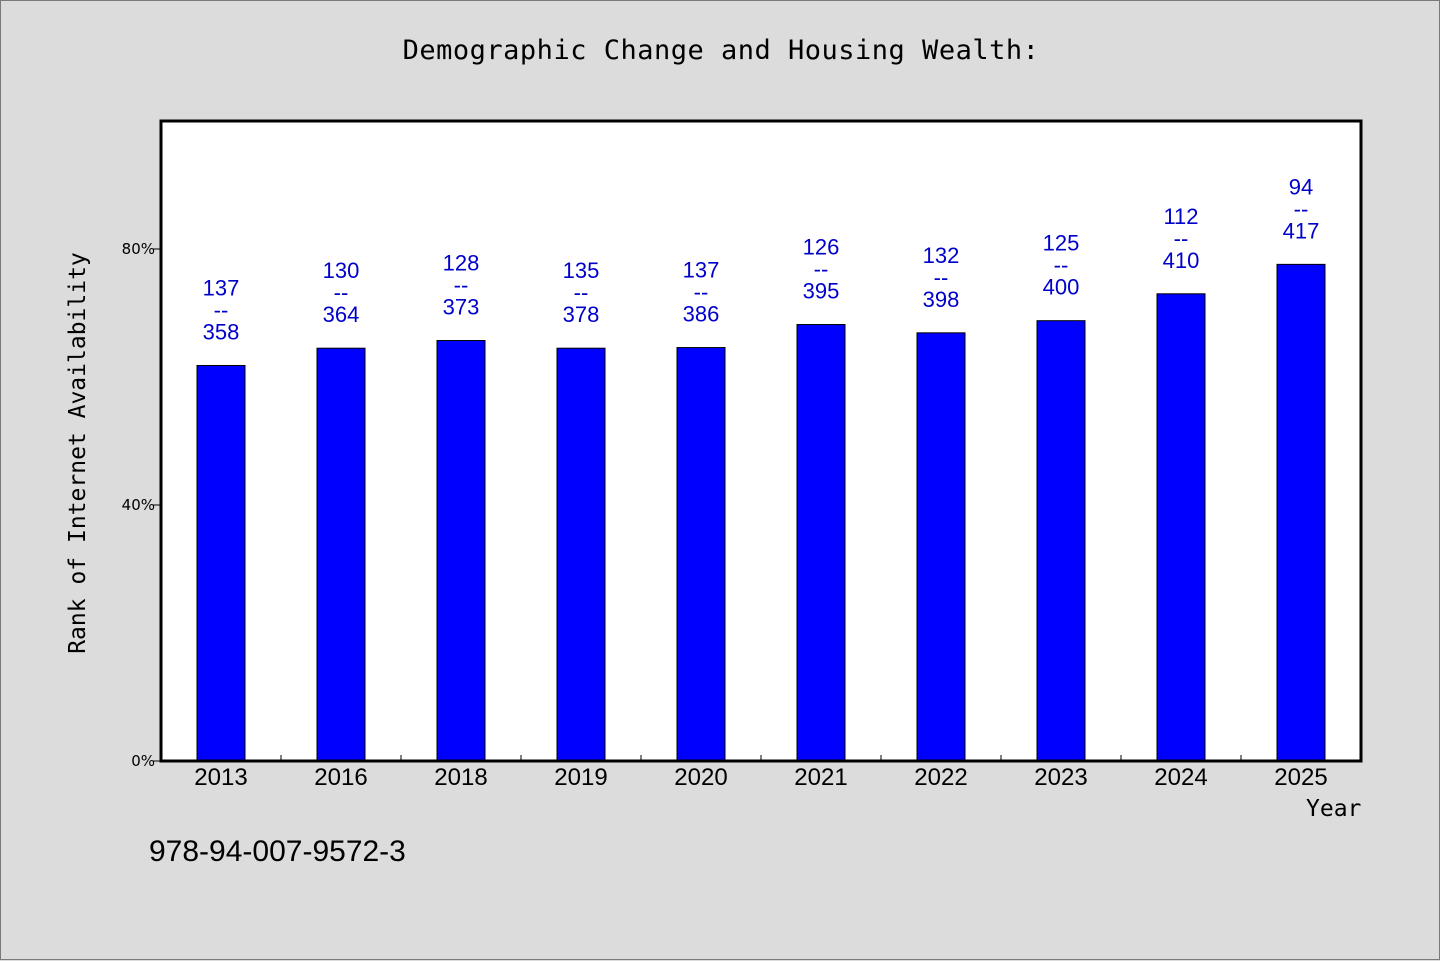 Image resolution: width=1440 pixels, height=961 pixels. I want to click on data-label: 373, so click(461, 307).